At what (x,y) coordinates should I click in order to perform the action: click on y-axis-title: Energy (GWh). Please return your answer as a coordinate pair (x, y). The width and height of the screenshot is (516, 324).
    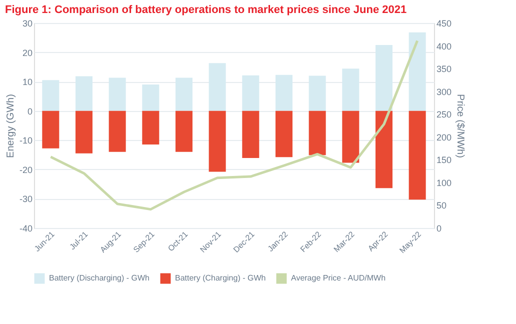
    Looking at the image, I should click on (10, 126).